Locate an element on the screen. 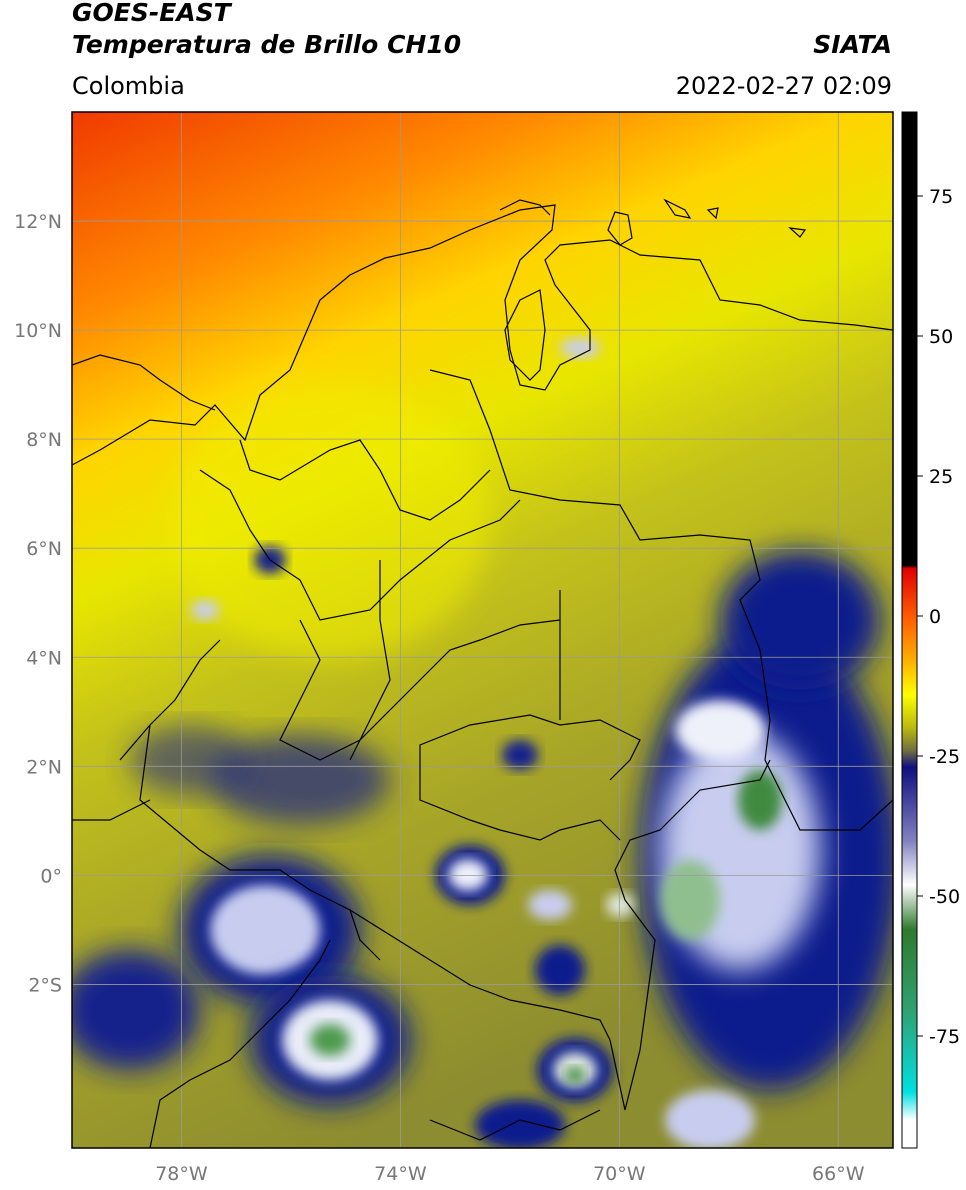 This screenshot has height=1190, width=966. lat-tick-label: 10°N is located at coordinates (38, 331).